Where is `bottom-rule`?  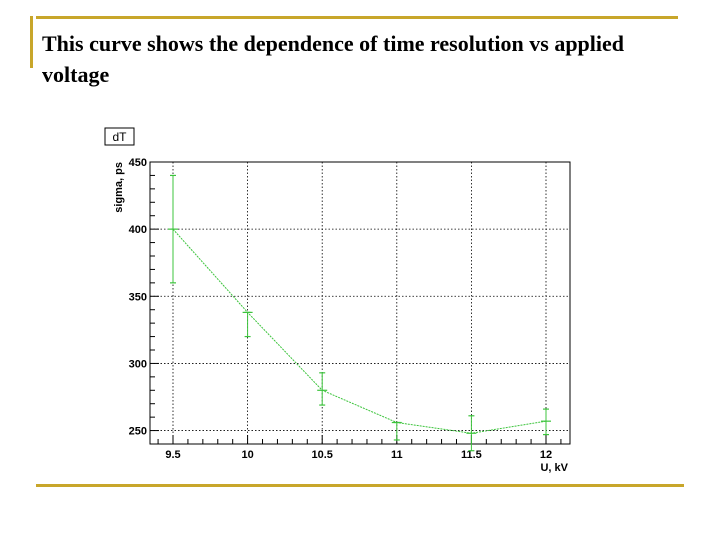
bottom-rule is located at coordinates (360, 485).